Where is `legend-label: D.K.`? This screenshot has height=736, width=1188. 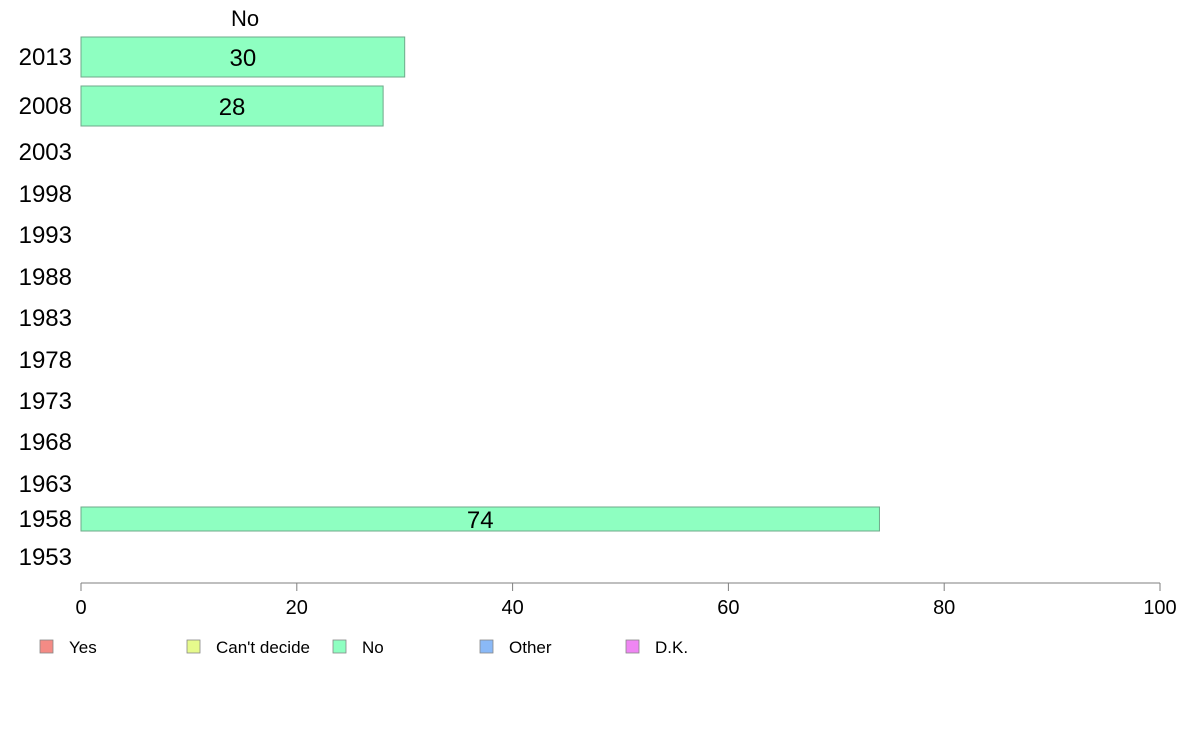 legend-label: D.K. is located at coordinates (671, 647).